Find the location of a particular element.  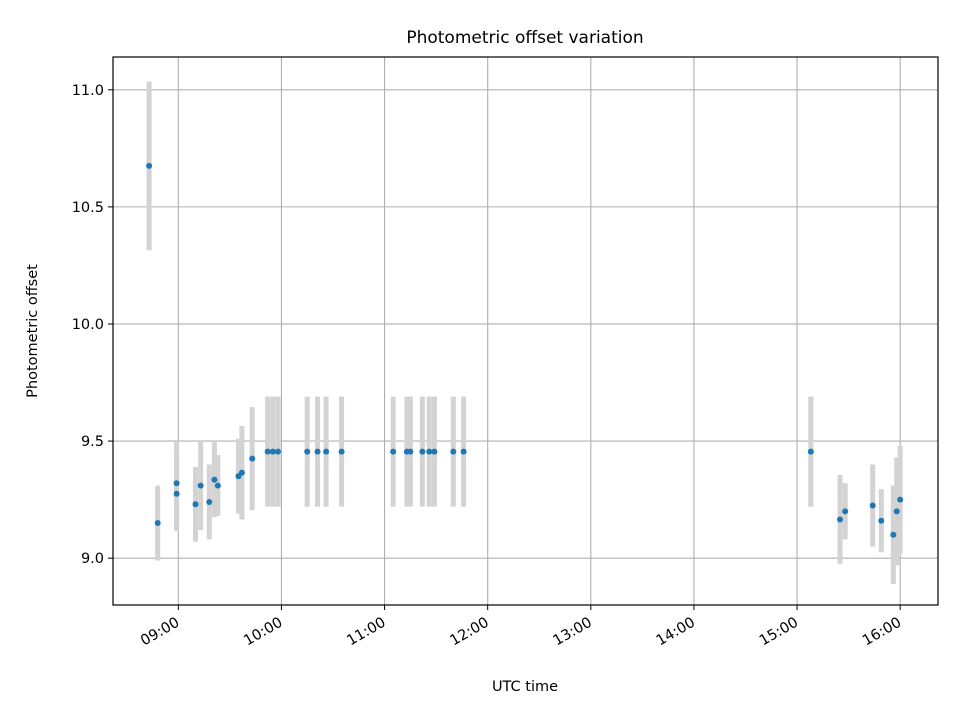

y-axis-label: Photometric offset is located at coordinates (33, 331).